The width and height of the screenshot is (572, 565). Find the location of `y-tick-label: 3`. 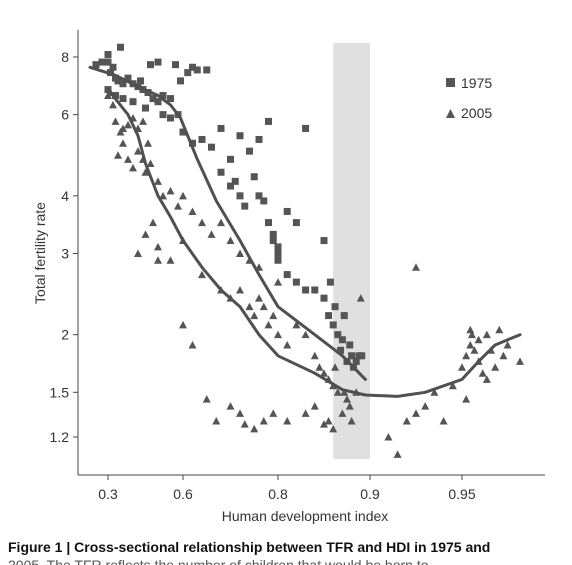

y-tick-label: 3 is located at coordinates (65, 253).